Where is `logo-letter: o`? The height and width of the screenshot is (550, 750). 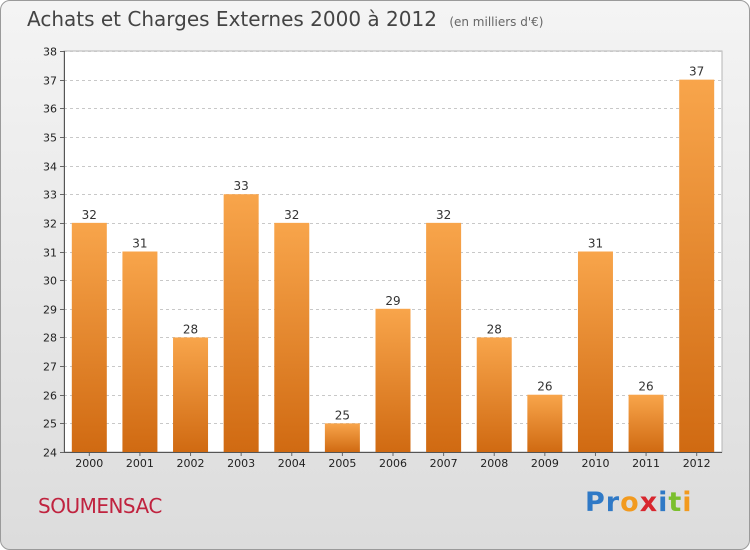 logo-letter: o is located at coordinates (630, 502).